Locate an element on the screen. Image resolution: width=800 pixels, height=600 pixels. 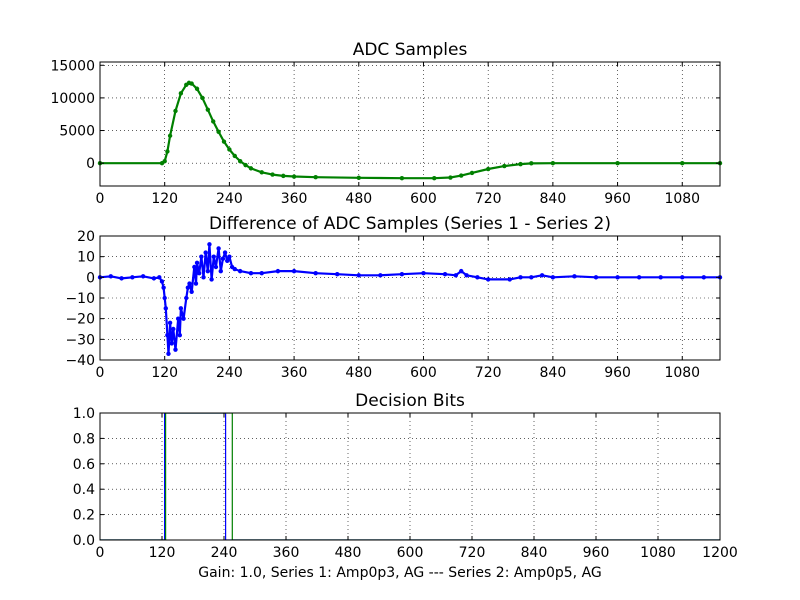
difference-series-0-line is located at coordinates (410, 299).